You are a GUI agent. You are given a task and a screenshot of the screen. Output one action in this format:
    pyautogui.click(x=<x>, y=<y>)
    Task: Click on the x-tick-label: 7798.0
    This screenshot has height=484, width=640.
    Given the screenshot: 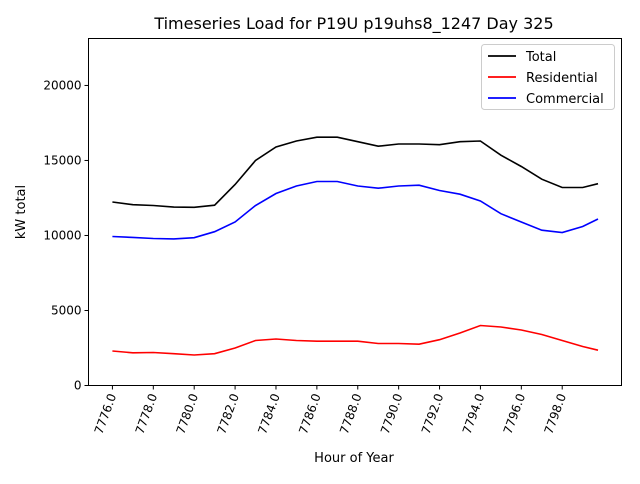 What is the action you would take?
    pyautogui.click(x=556, y=414)
    